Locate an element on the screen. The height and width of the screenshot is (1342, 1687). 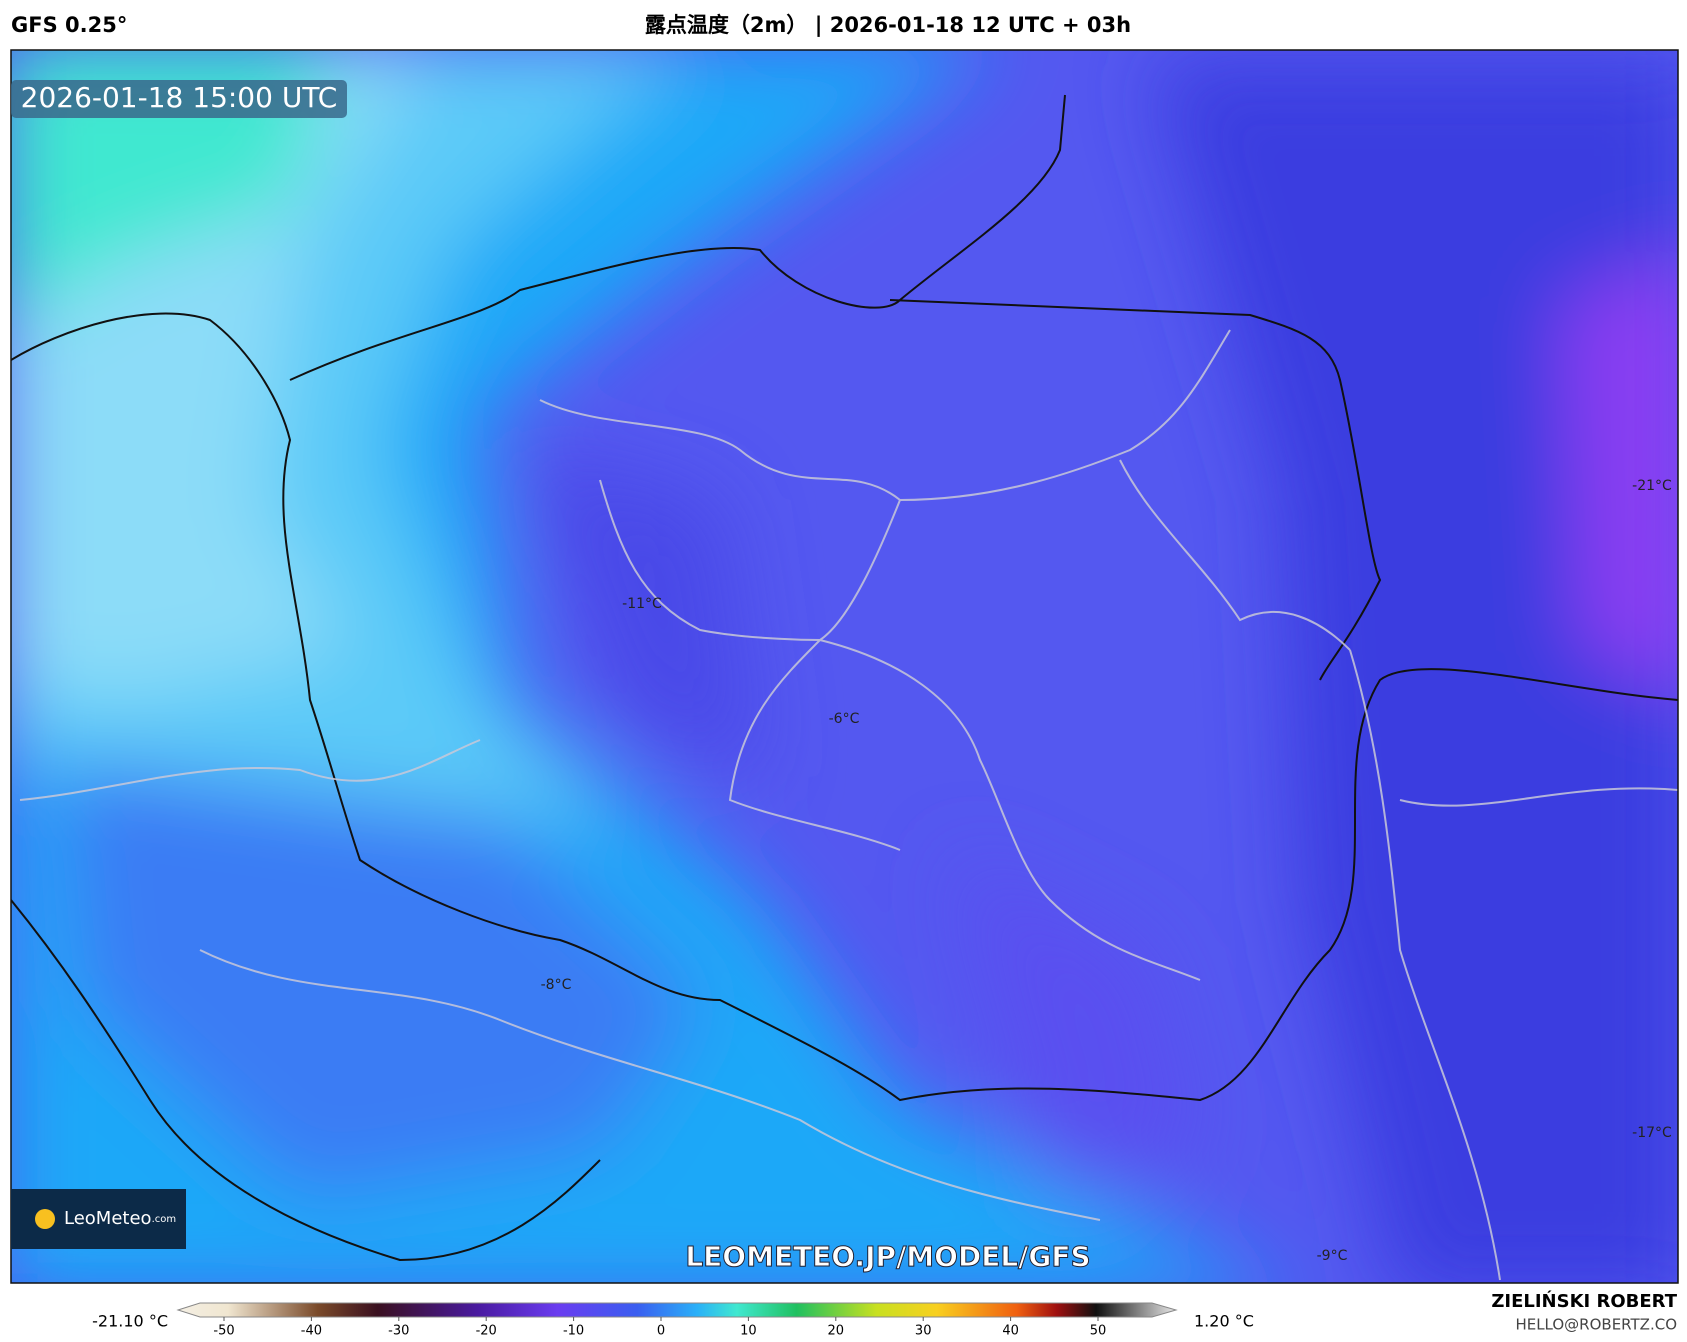
contour-label: -6°C is located at coordinates (844, 719).